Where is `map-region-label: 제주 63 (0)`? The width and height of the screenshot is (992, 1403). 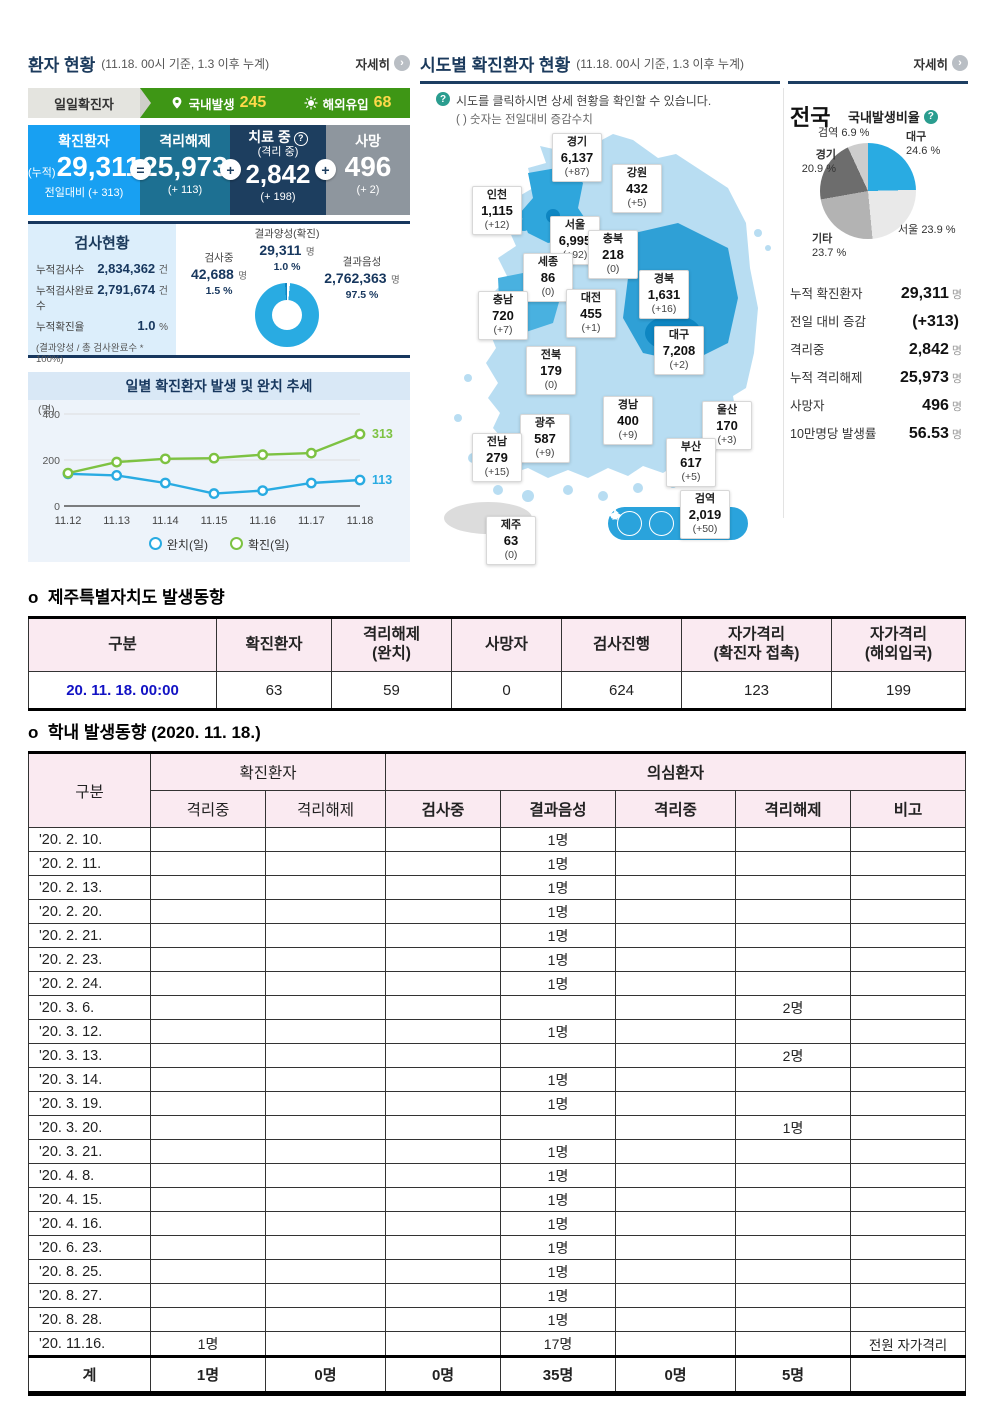
map-region-label: 제주 63 (0) is located at coordinates (511, 541).